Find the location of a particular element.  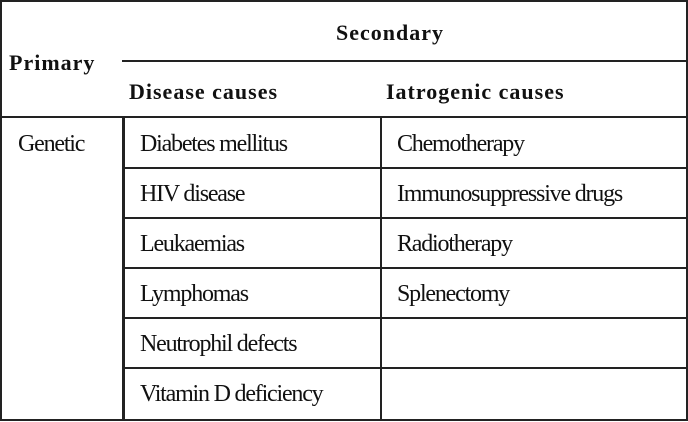

header-primary: Primary is located at coordinates (52, 62).